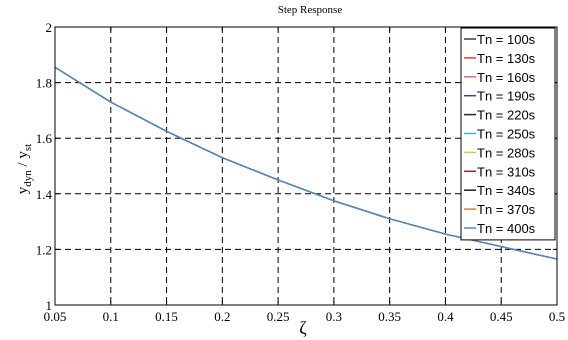  I want to click on legend-label: Tn = 220s, so click(506, 115).